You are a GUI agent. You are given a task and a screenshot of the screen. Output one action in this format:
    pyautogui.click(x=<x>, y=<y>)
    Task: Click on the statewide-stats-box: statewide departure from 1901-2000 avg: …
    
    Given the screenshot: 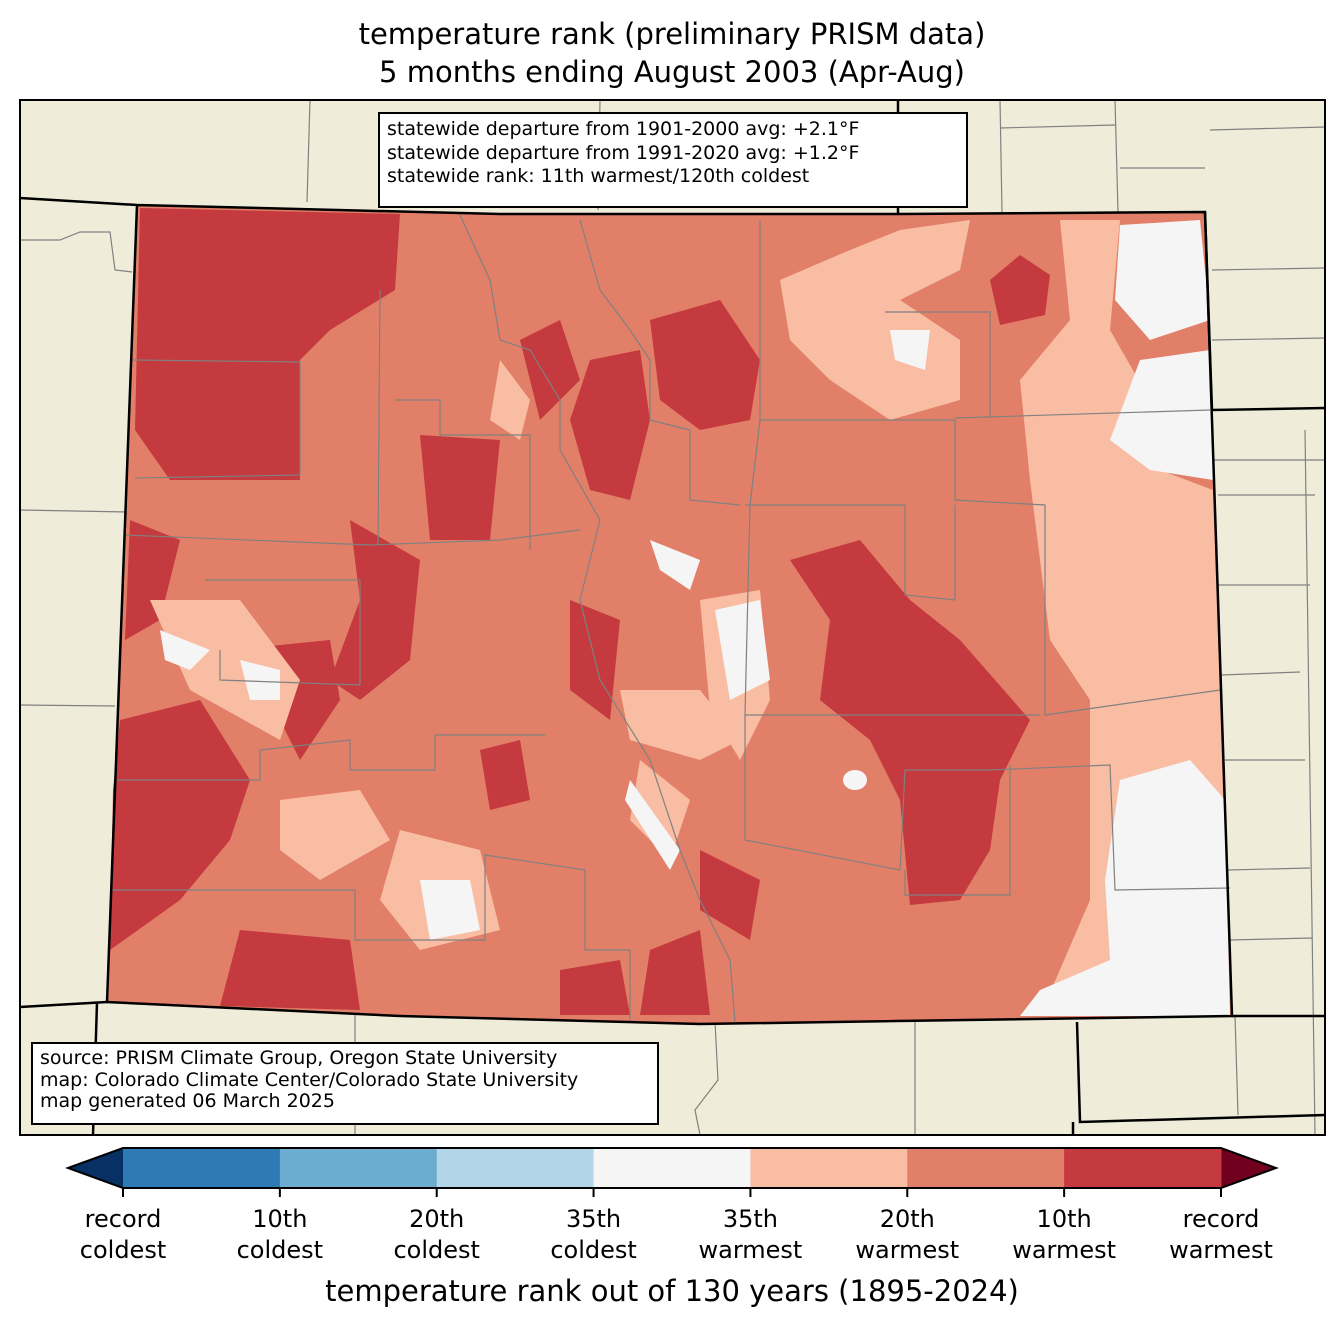 What is the action you would take?
    pyautogui.click(x=673, y=160)
    